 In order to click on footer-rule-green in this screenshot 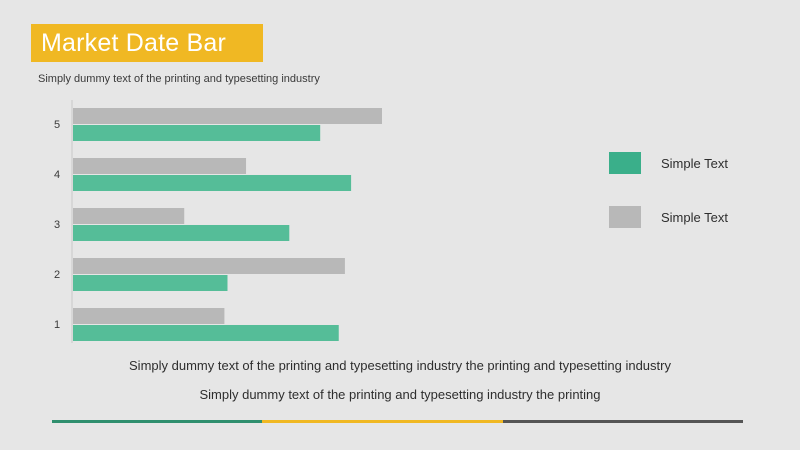, I will do `click(157, 421)`.